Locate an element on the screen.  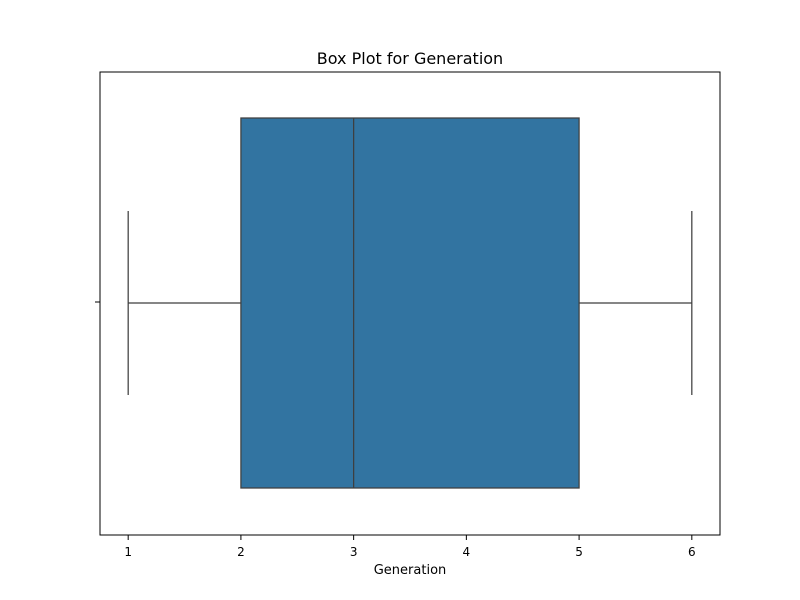
x-axis-tick-label: 6 is located at coordinates (692, 552).